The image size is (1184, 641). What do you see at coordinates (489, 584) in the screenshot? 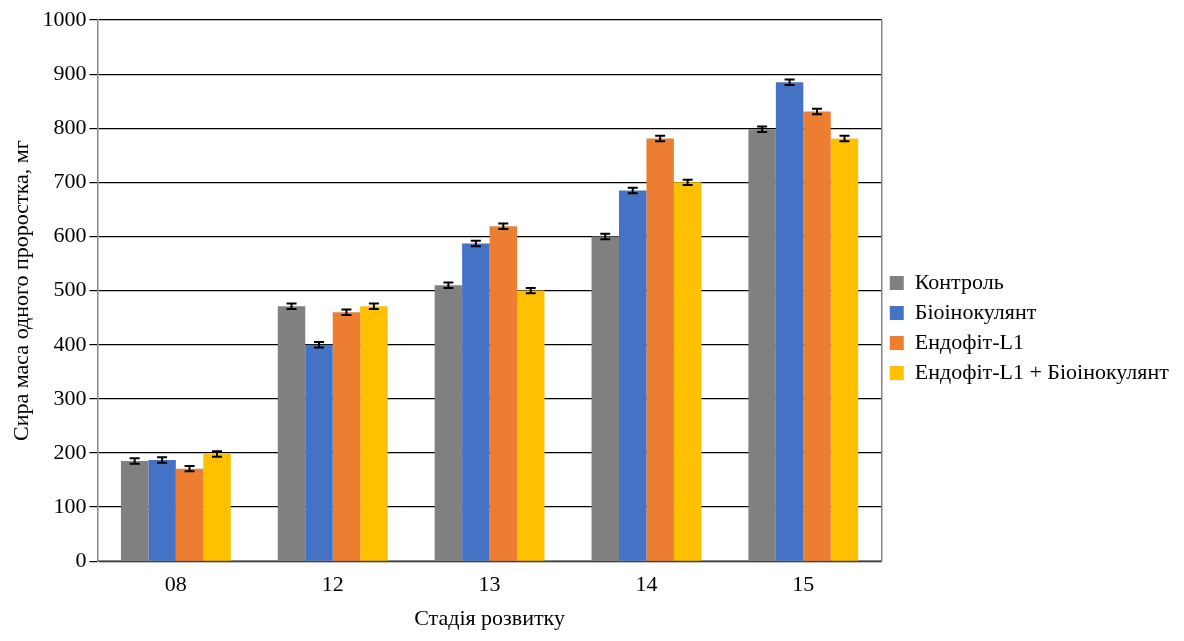
I see `x-tick-label: 13` at bounding box center [489, 584].